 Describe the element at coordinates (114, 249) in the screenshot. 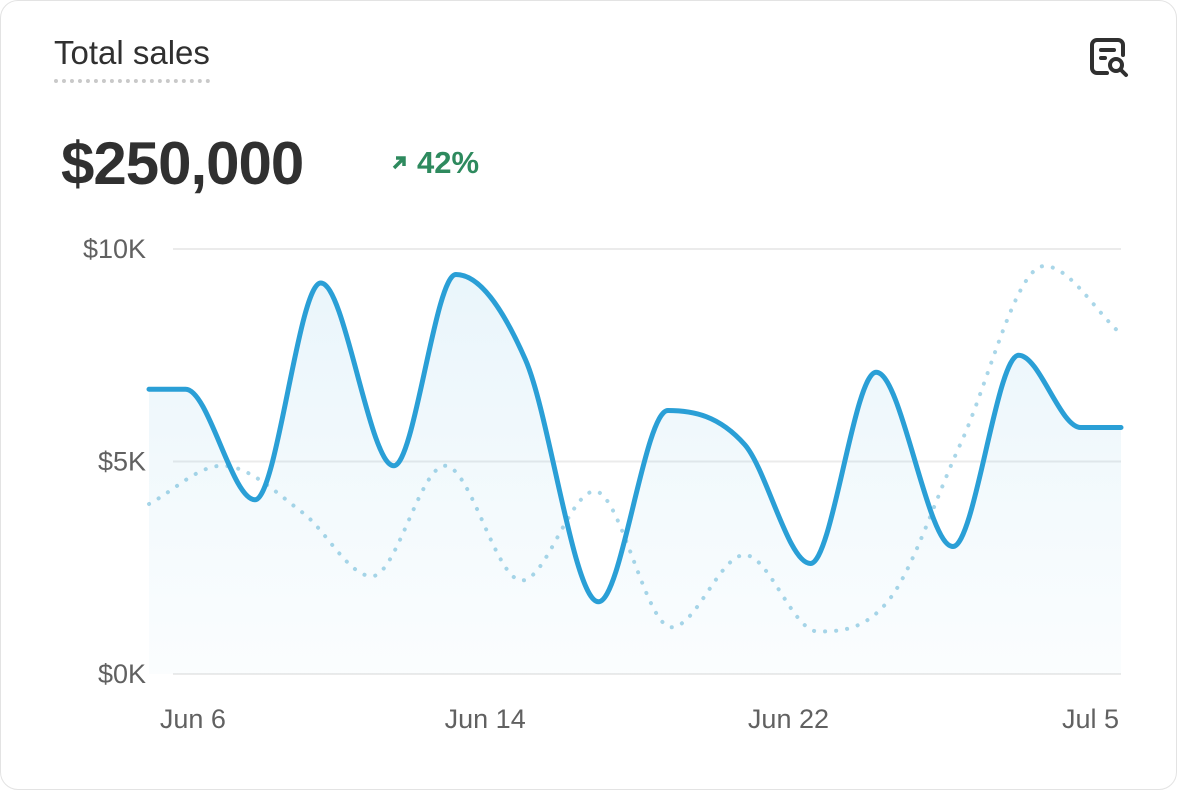

I see `y-tick-label: $10K` at that location.